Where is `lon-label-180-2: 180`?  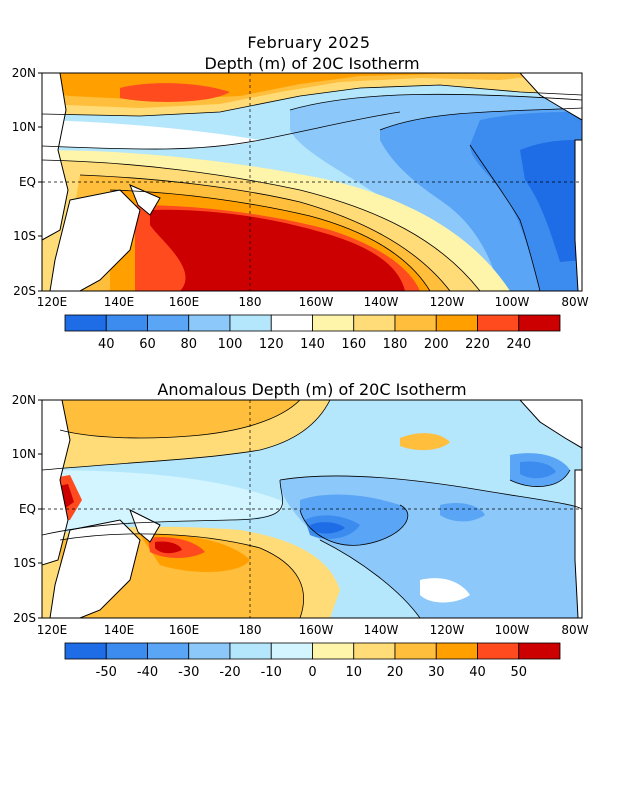 lon-label-180-2: 180 is located at coordinates (250, 630).